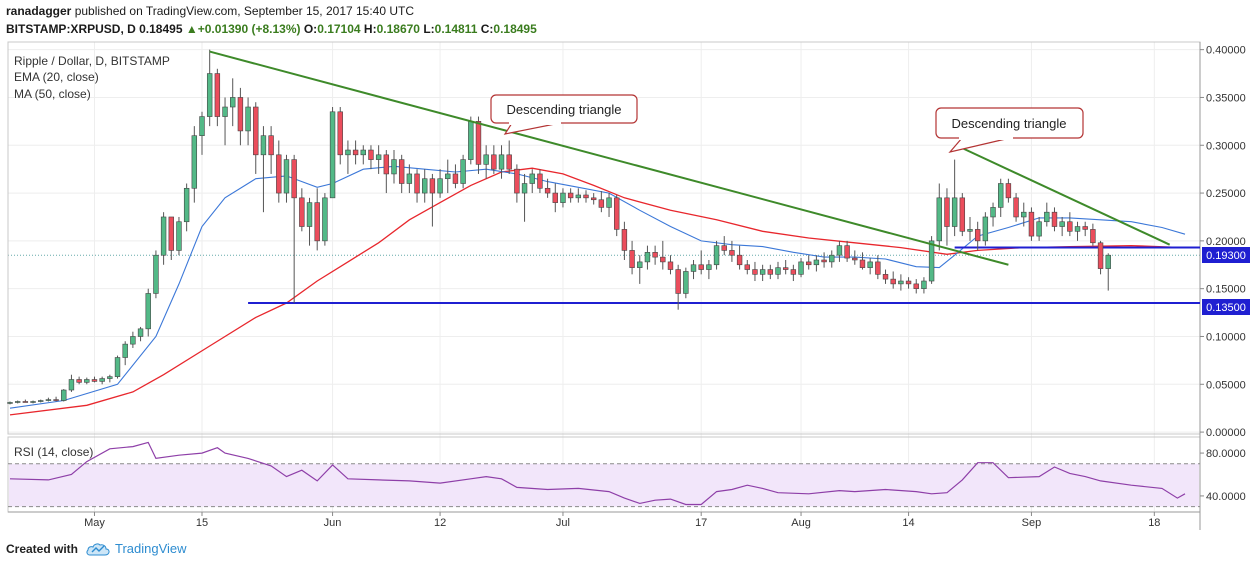 The image size is (1258, 567). Describe the element at coordinates (202, 523) in the screenshot. I see `time-tick-label: 15` at that location.